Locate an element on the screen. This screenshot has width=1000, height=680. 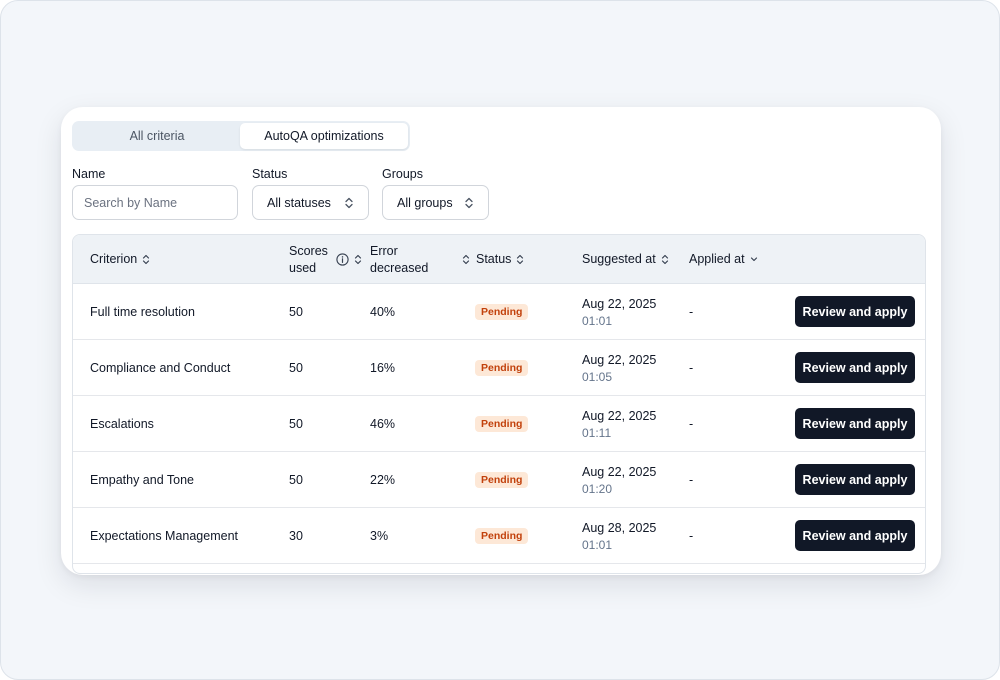
search-by-name-input is located at coordinates (155, 202).